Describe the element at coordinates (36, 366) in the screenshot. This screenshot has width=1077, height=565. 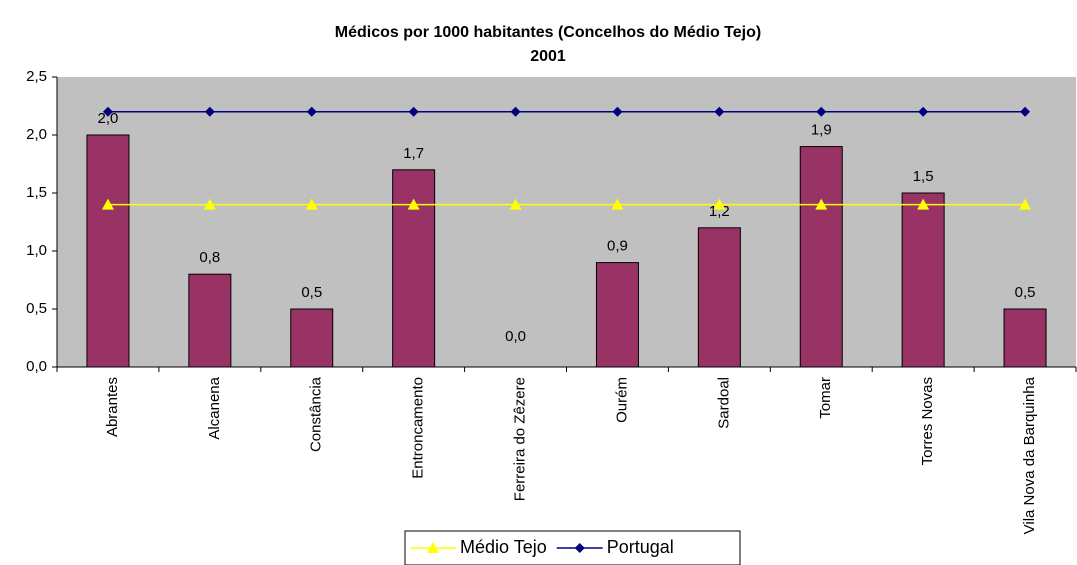
I see `y-tick-label: 0,0` at that location.